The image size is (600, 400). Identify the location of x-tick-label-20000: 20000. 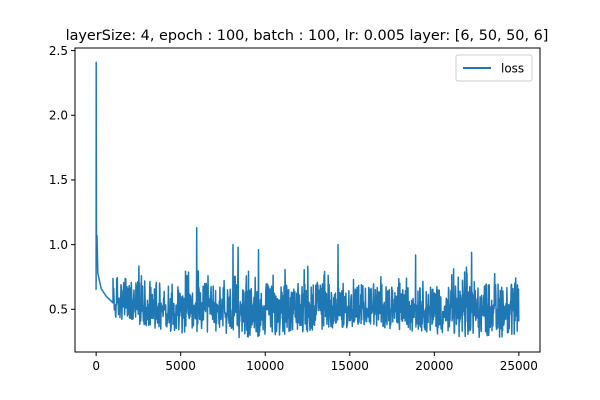
(434, 366).